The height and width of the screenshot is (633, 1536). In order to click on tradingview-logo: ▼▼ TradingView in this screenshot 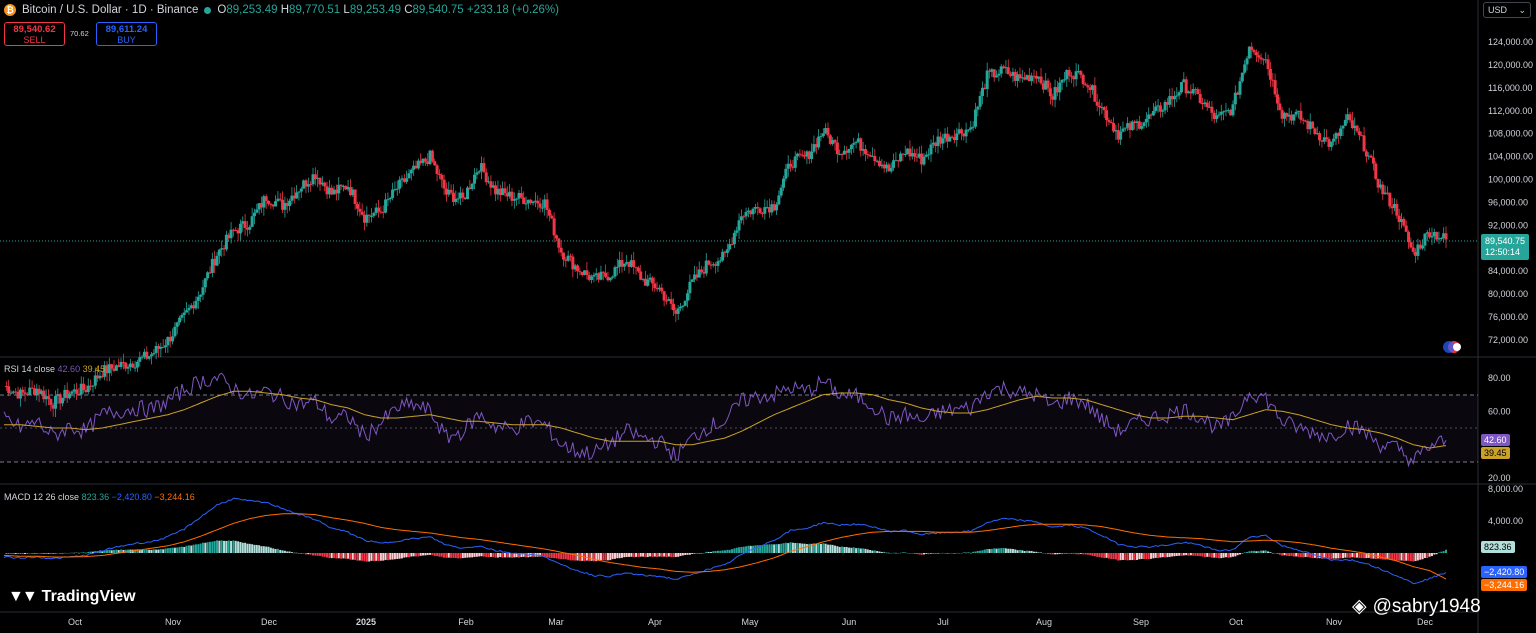, I will do `click(72, 597)`.